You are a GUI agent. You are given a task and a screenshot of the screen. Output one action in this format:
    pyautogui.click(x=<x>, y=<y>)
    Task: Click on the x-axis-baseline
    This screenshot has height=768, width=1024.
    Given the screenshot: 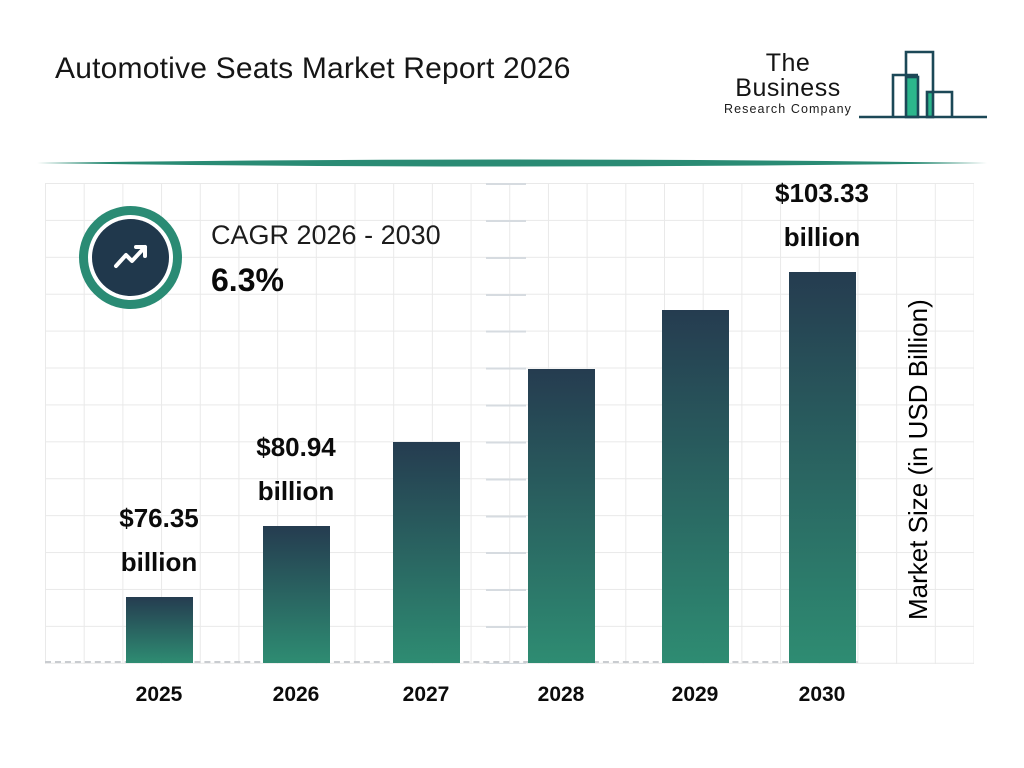 What is the action you would take?
    pyautogui.click(x=451, y=662)
    